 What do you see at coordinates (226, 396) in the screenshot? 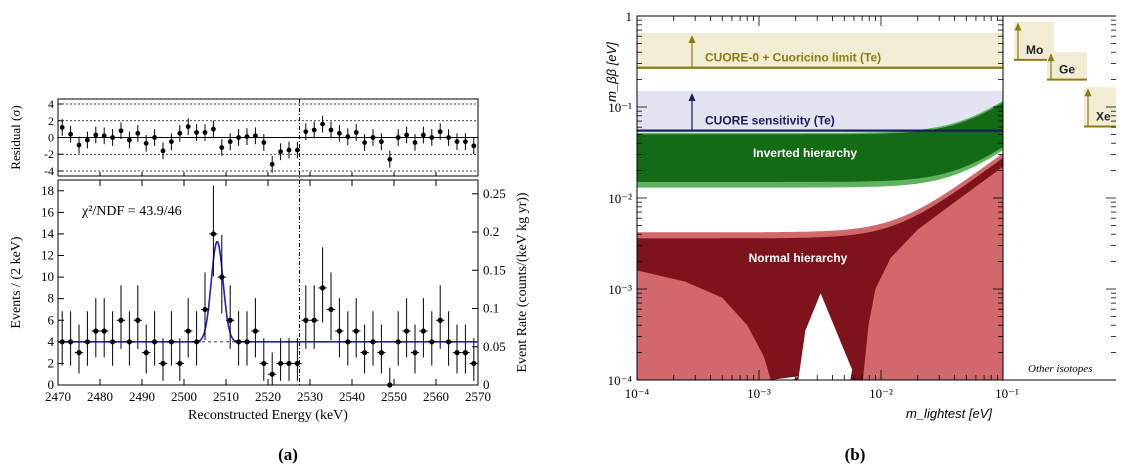
I see `x-tick-label: 2510` at bounding box center [226, 396].